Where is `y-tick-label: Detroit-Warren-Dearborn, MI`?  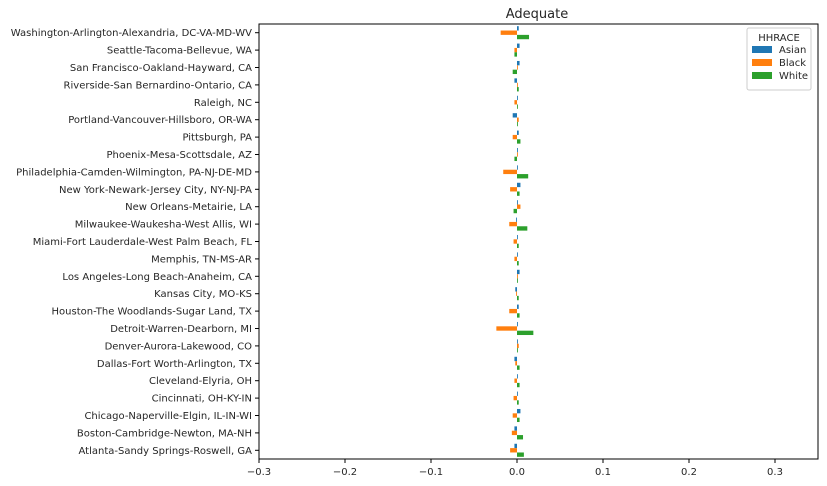
y-tick-label: Detroit-Warren-Dearborn, MI is located at coordinates (181, 329).